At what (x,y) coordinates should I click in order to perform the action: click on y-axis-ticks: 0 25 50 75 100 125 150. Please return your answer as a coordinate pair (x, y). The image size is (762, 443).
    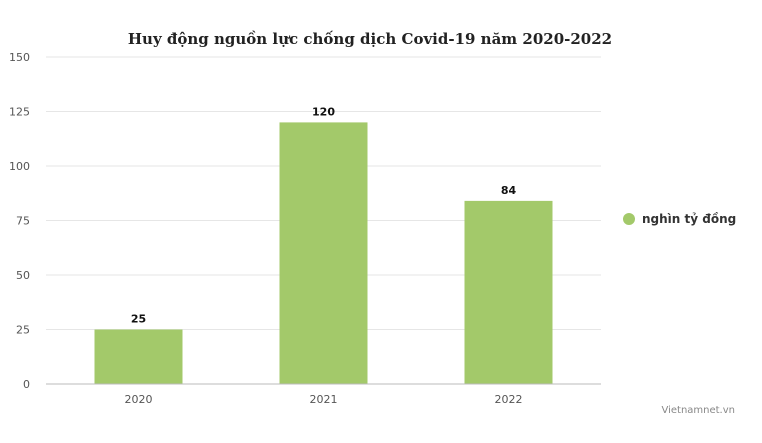
    Looking at the image, I should click on (19, 221).